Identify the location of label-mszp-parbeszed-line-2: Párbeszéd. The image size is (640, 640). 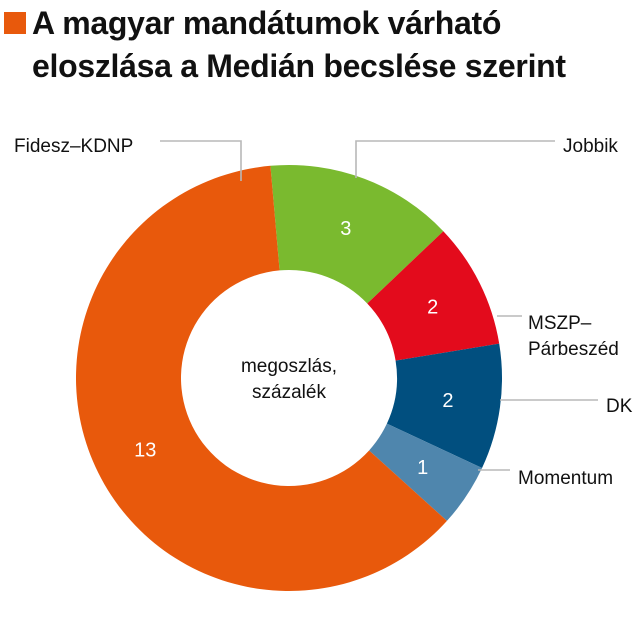
(573, 349).